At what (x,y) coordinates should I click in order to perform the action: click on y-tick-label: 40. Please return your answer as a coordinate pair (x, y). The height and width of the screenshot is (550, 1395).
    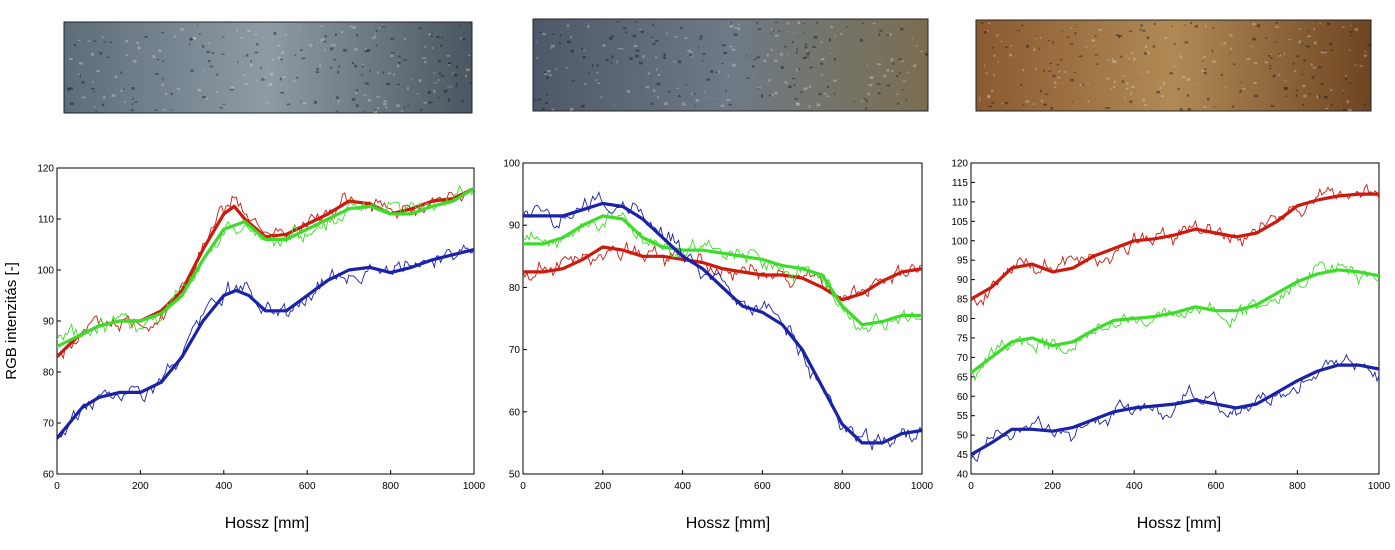
    Looking at the image, I should click on (963, 475).